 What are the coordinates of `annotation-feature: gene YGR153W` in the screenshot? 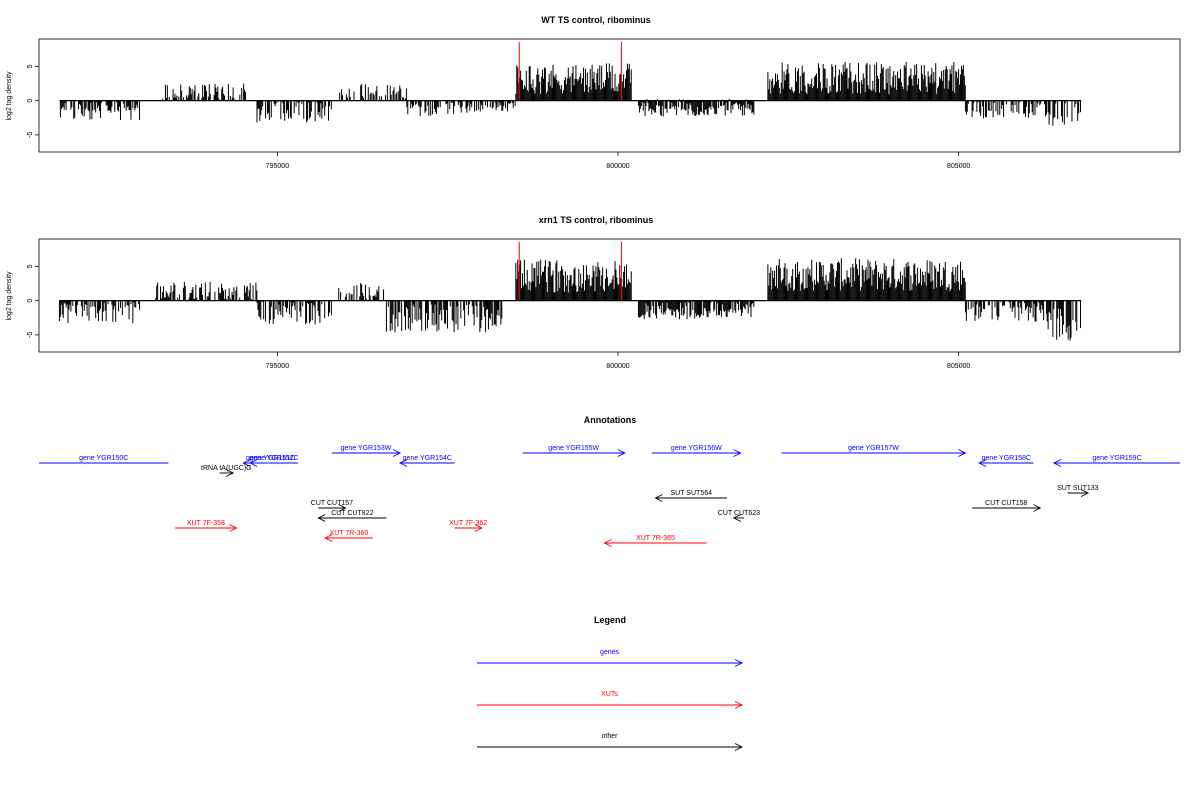 It's located at (366, 451).